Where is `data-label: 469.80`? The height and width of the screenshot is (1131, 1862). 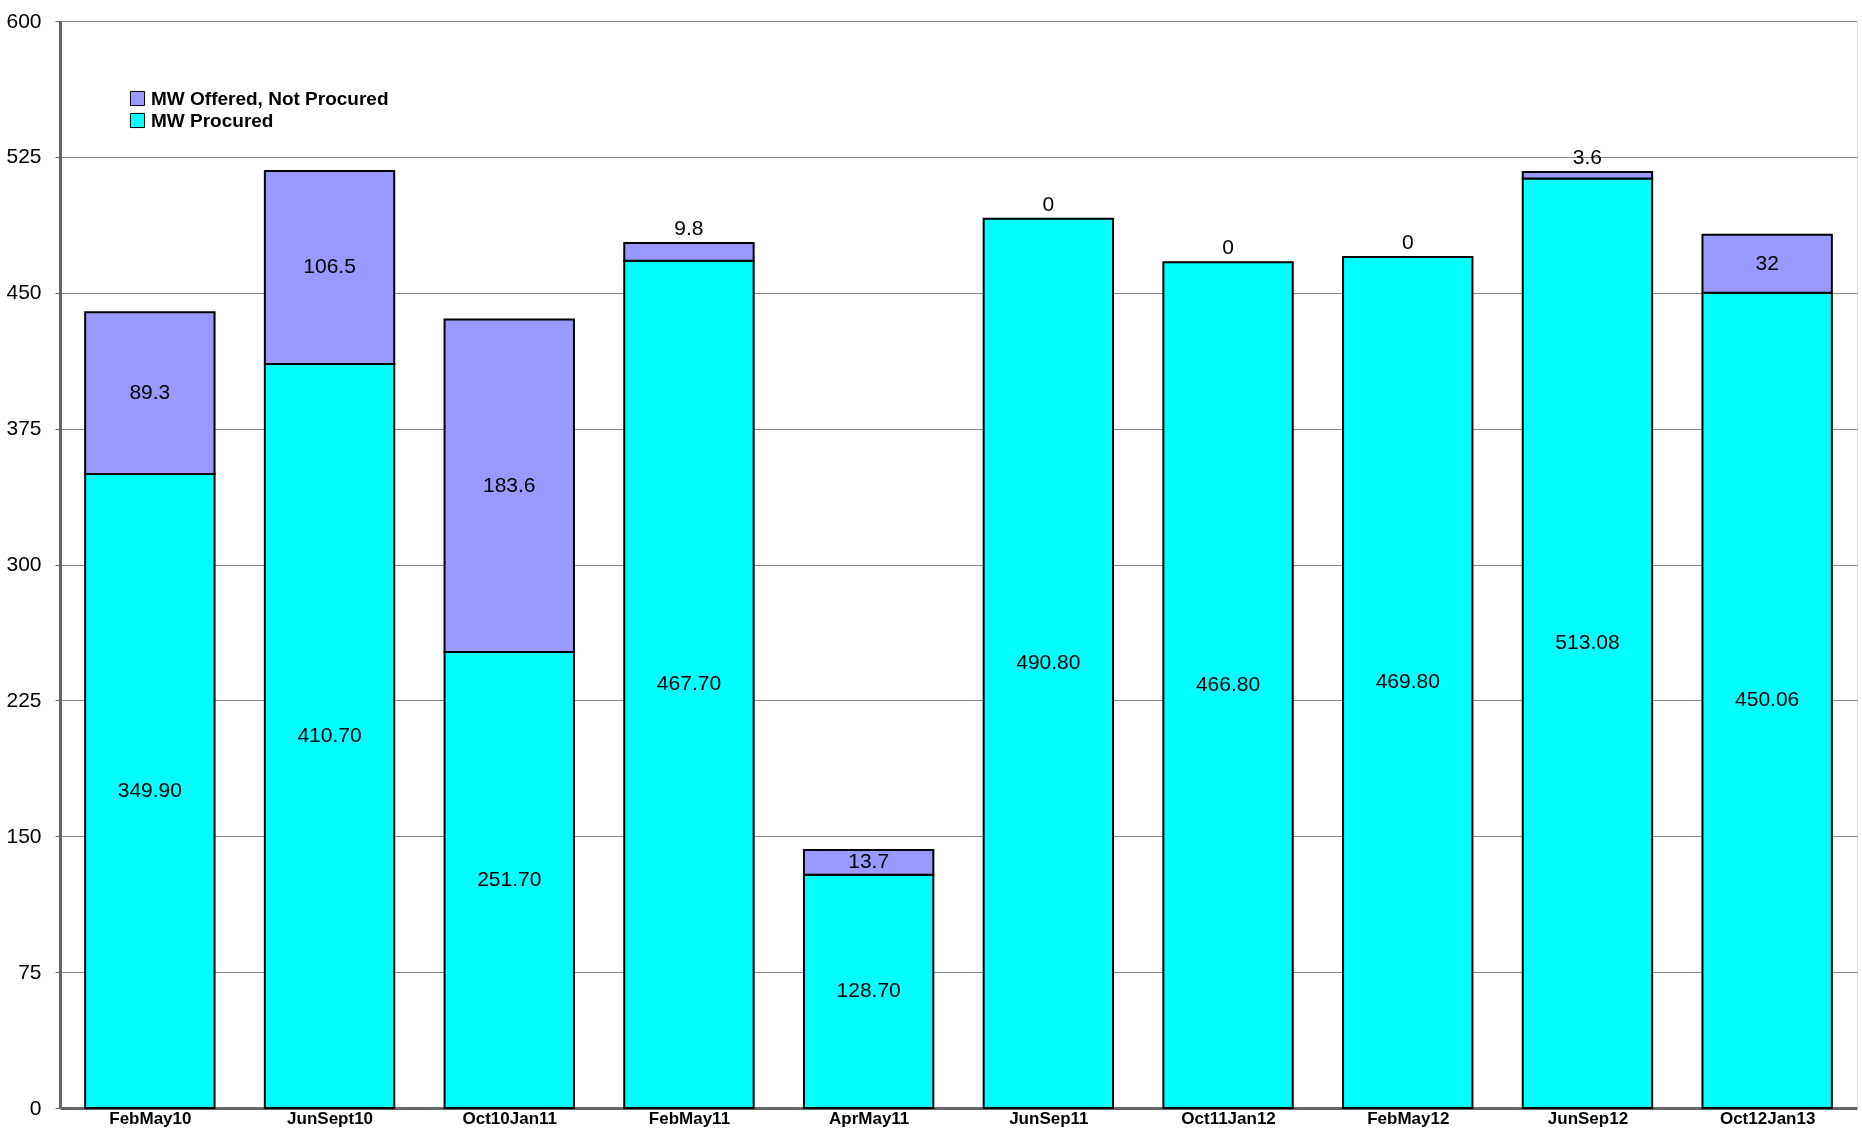
data-label: 469.80 is located at coordinates (1407, 681).